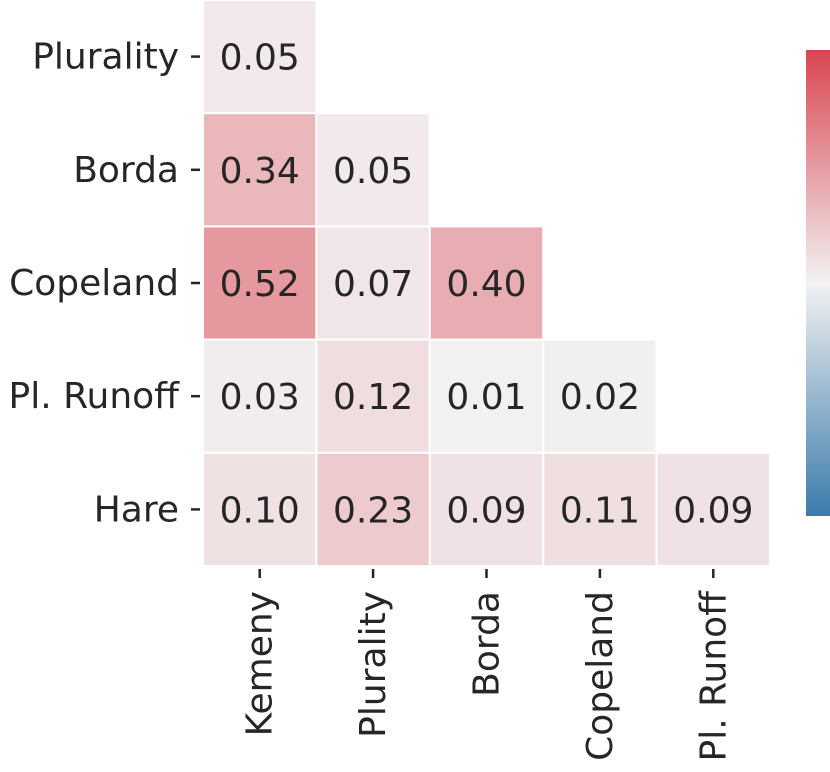  What do you see at coordinates (600, 676) in the screenshot?
I see `x-tick-label: Copeland` at bounding box center [600, 676].